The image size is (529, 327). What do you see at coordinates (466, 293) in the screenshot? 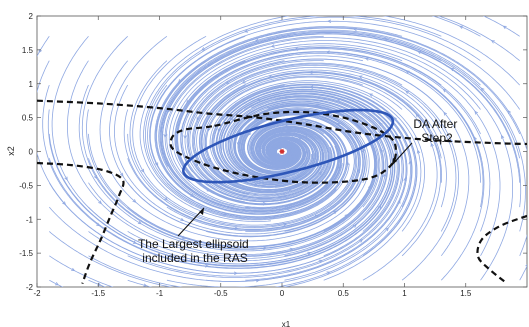
I see `x-tick-label: 1.5` at bounding box center [466, 293].